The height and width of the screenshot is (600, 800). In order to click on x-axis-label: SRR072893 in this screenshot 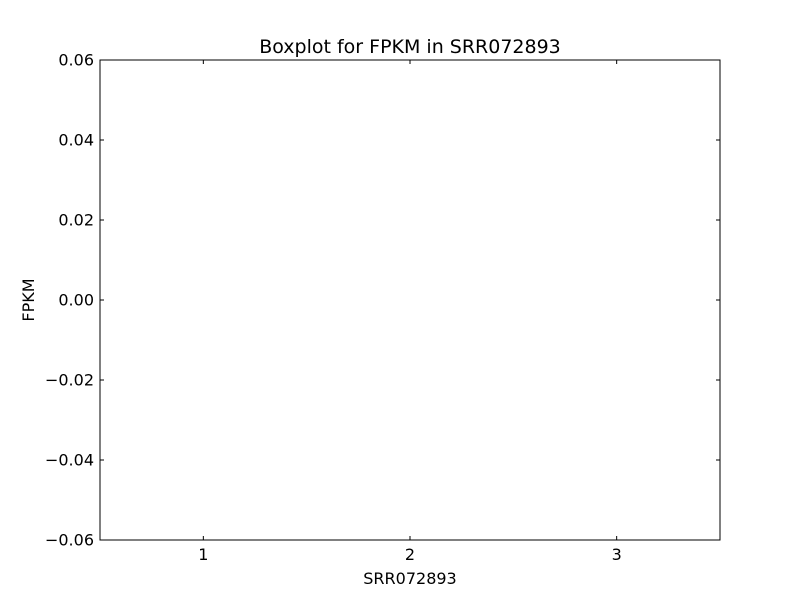, I will do `click(409, 578)`.